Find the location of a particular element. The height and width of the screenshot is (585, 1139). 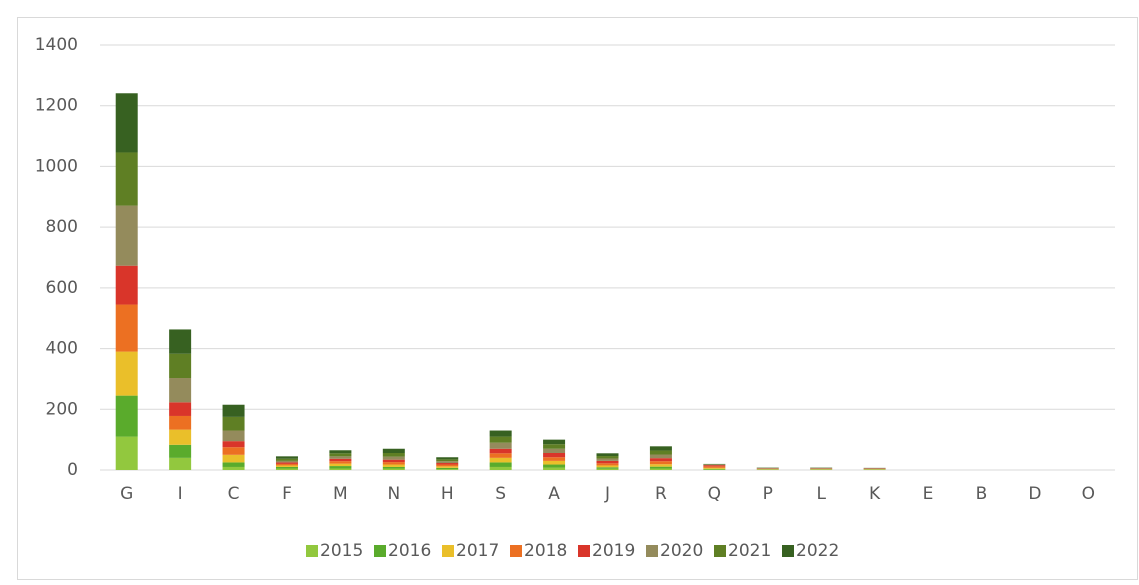

x-tick-label: A is located at coordinates (554, 494).